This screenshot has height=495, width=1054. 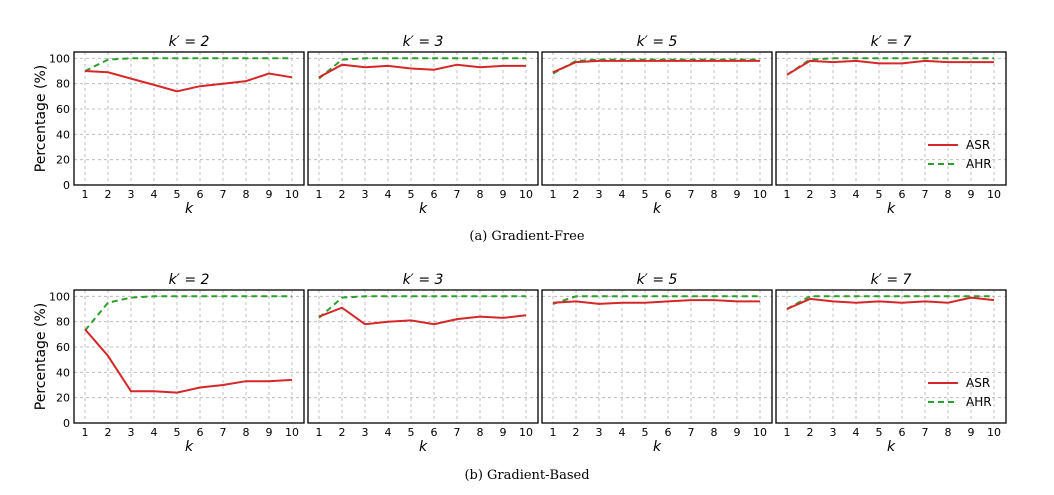 I want to click on panel-title: k′ = 7, so click(x=891, y=280).